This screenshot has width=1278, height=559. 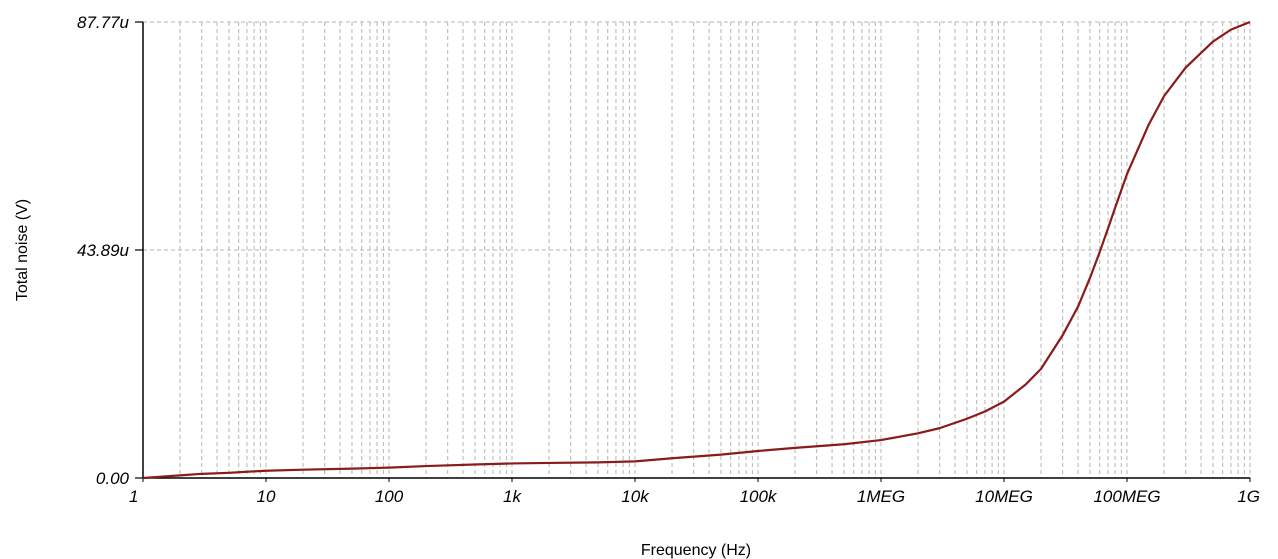 What do you see at coordinates (635, 496) in the screenshot?
I see `x-tick-label: 10k` at bounding box center [635, 496].